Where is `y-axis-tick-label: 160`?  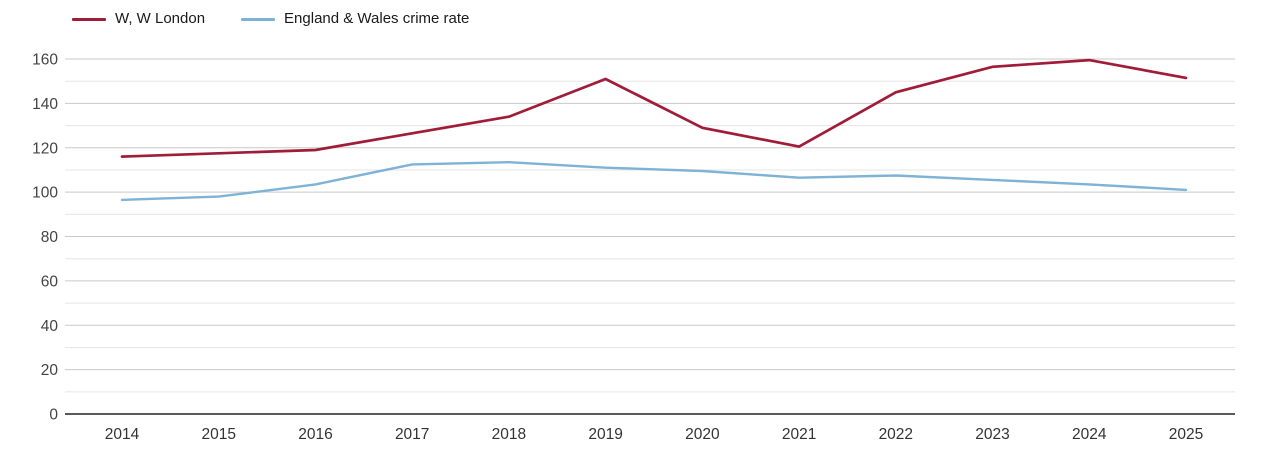
y-axis-tick-label: 160 is located at coordinates (45, 60).